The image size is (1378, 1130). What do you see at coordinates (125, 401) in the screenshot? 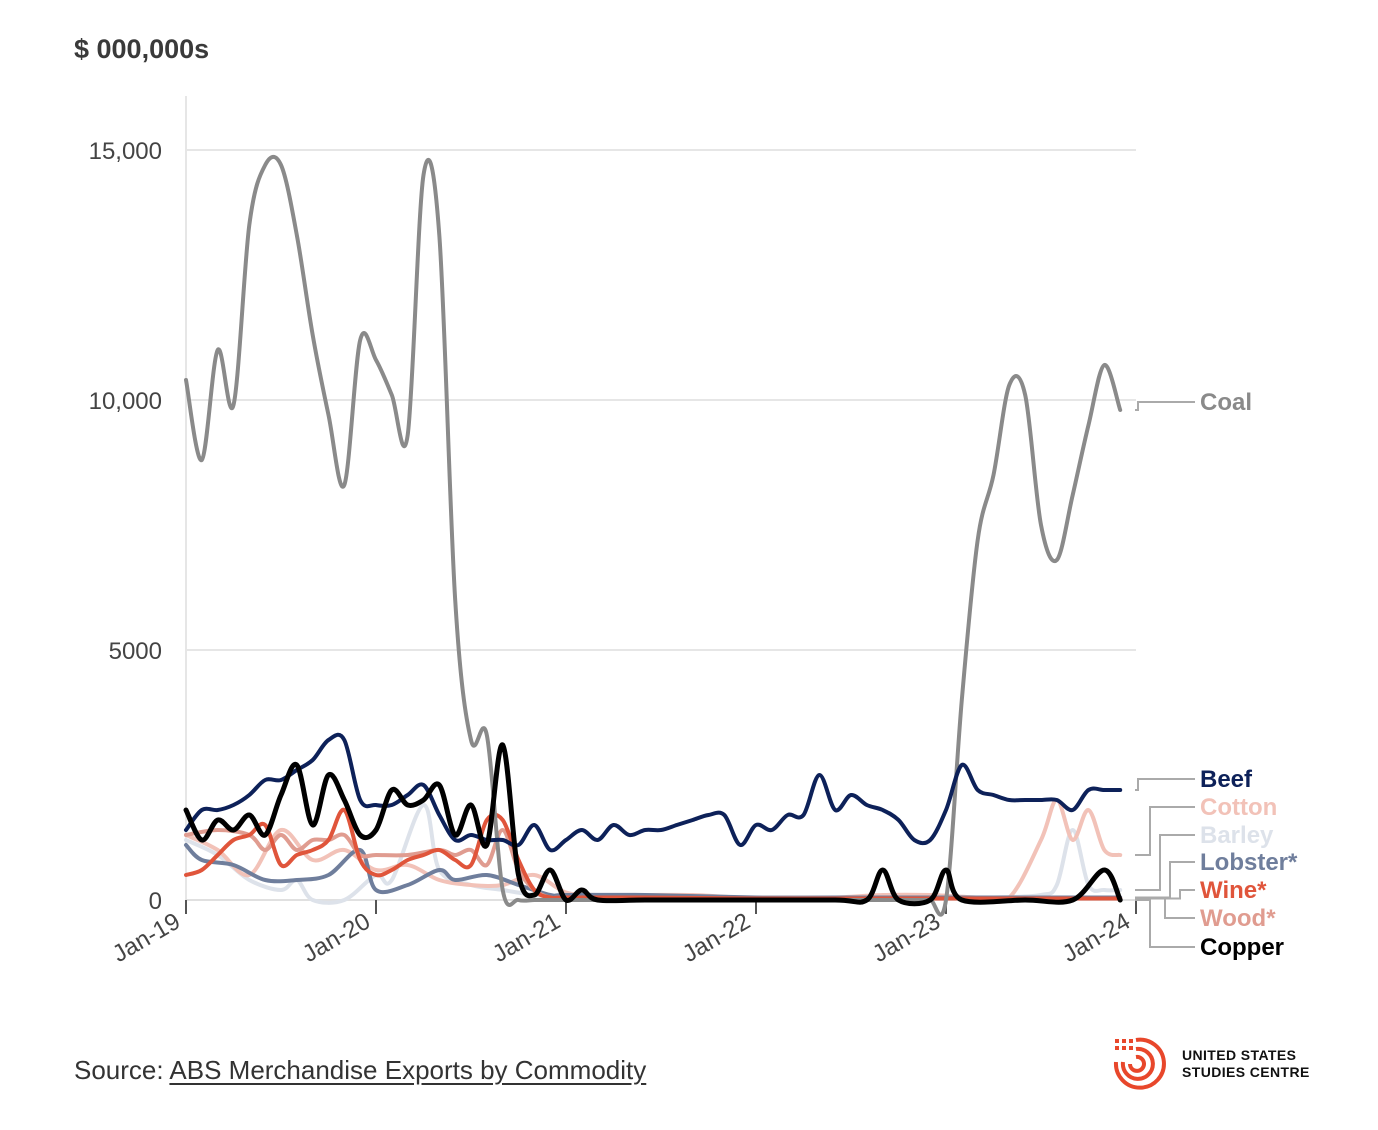
I see `y-tick-label: 10,000` at bounding box center [125, 401].